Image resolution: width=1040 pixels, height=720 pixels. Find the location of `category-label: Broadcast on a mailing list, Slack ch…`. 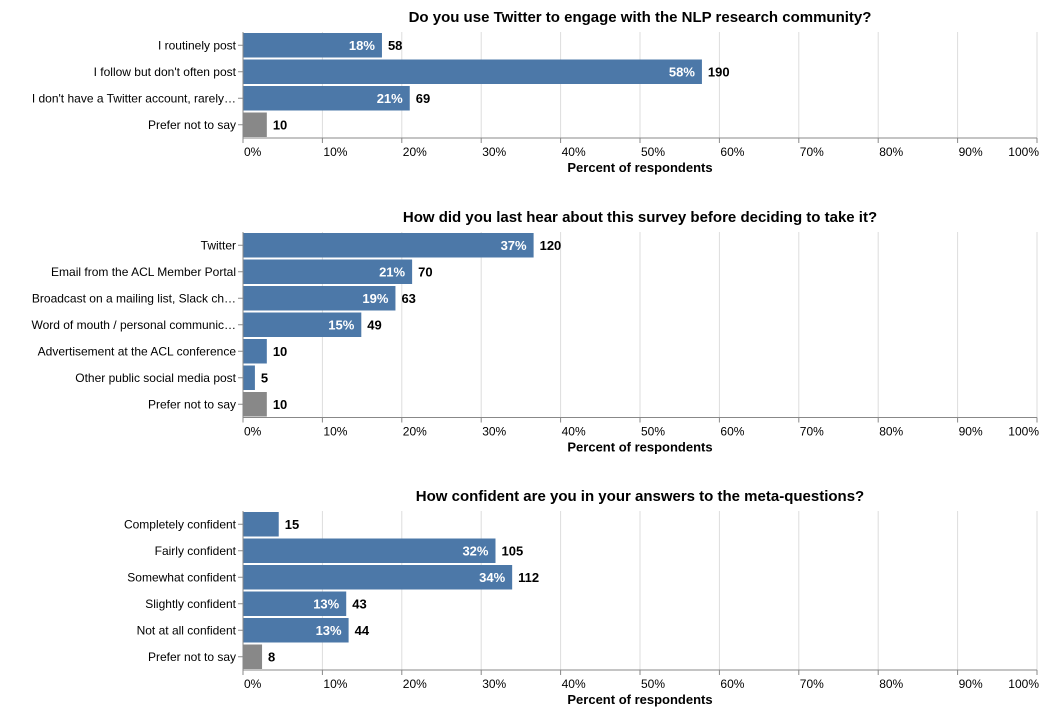

category-label: Broadcast on a mailing list, Slack ch… is located at coordinates (134, 298).